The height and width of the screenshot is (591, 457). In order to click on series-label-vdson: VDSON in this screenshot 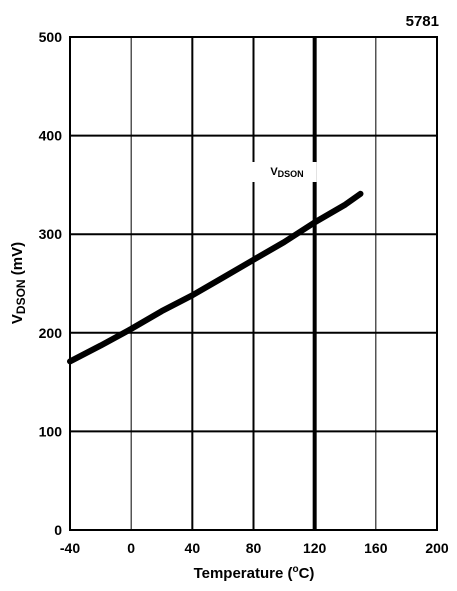, I will do `click(286, 172)`.